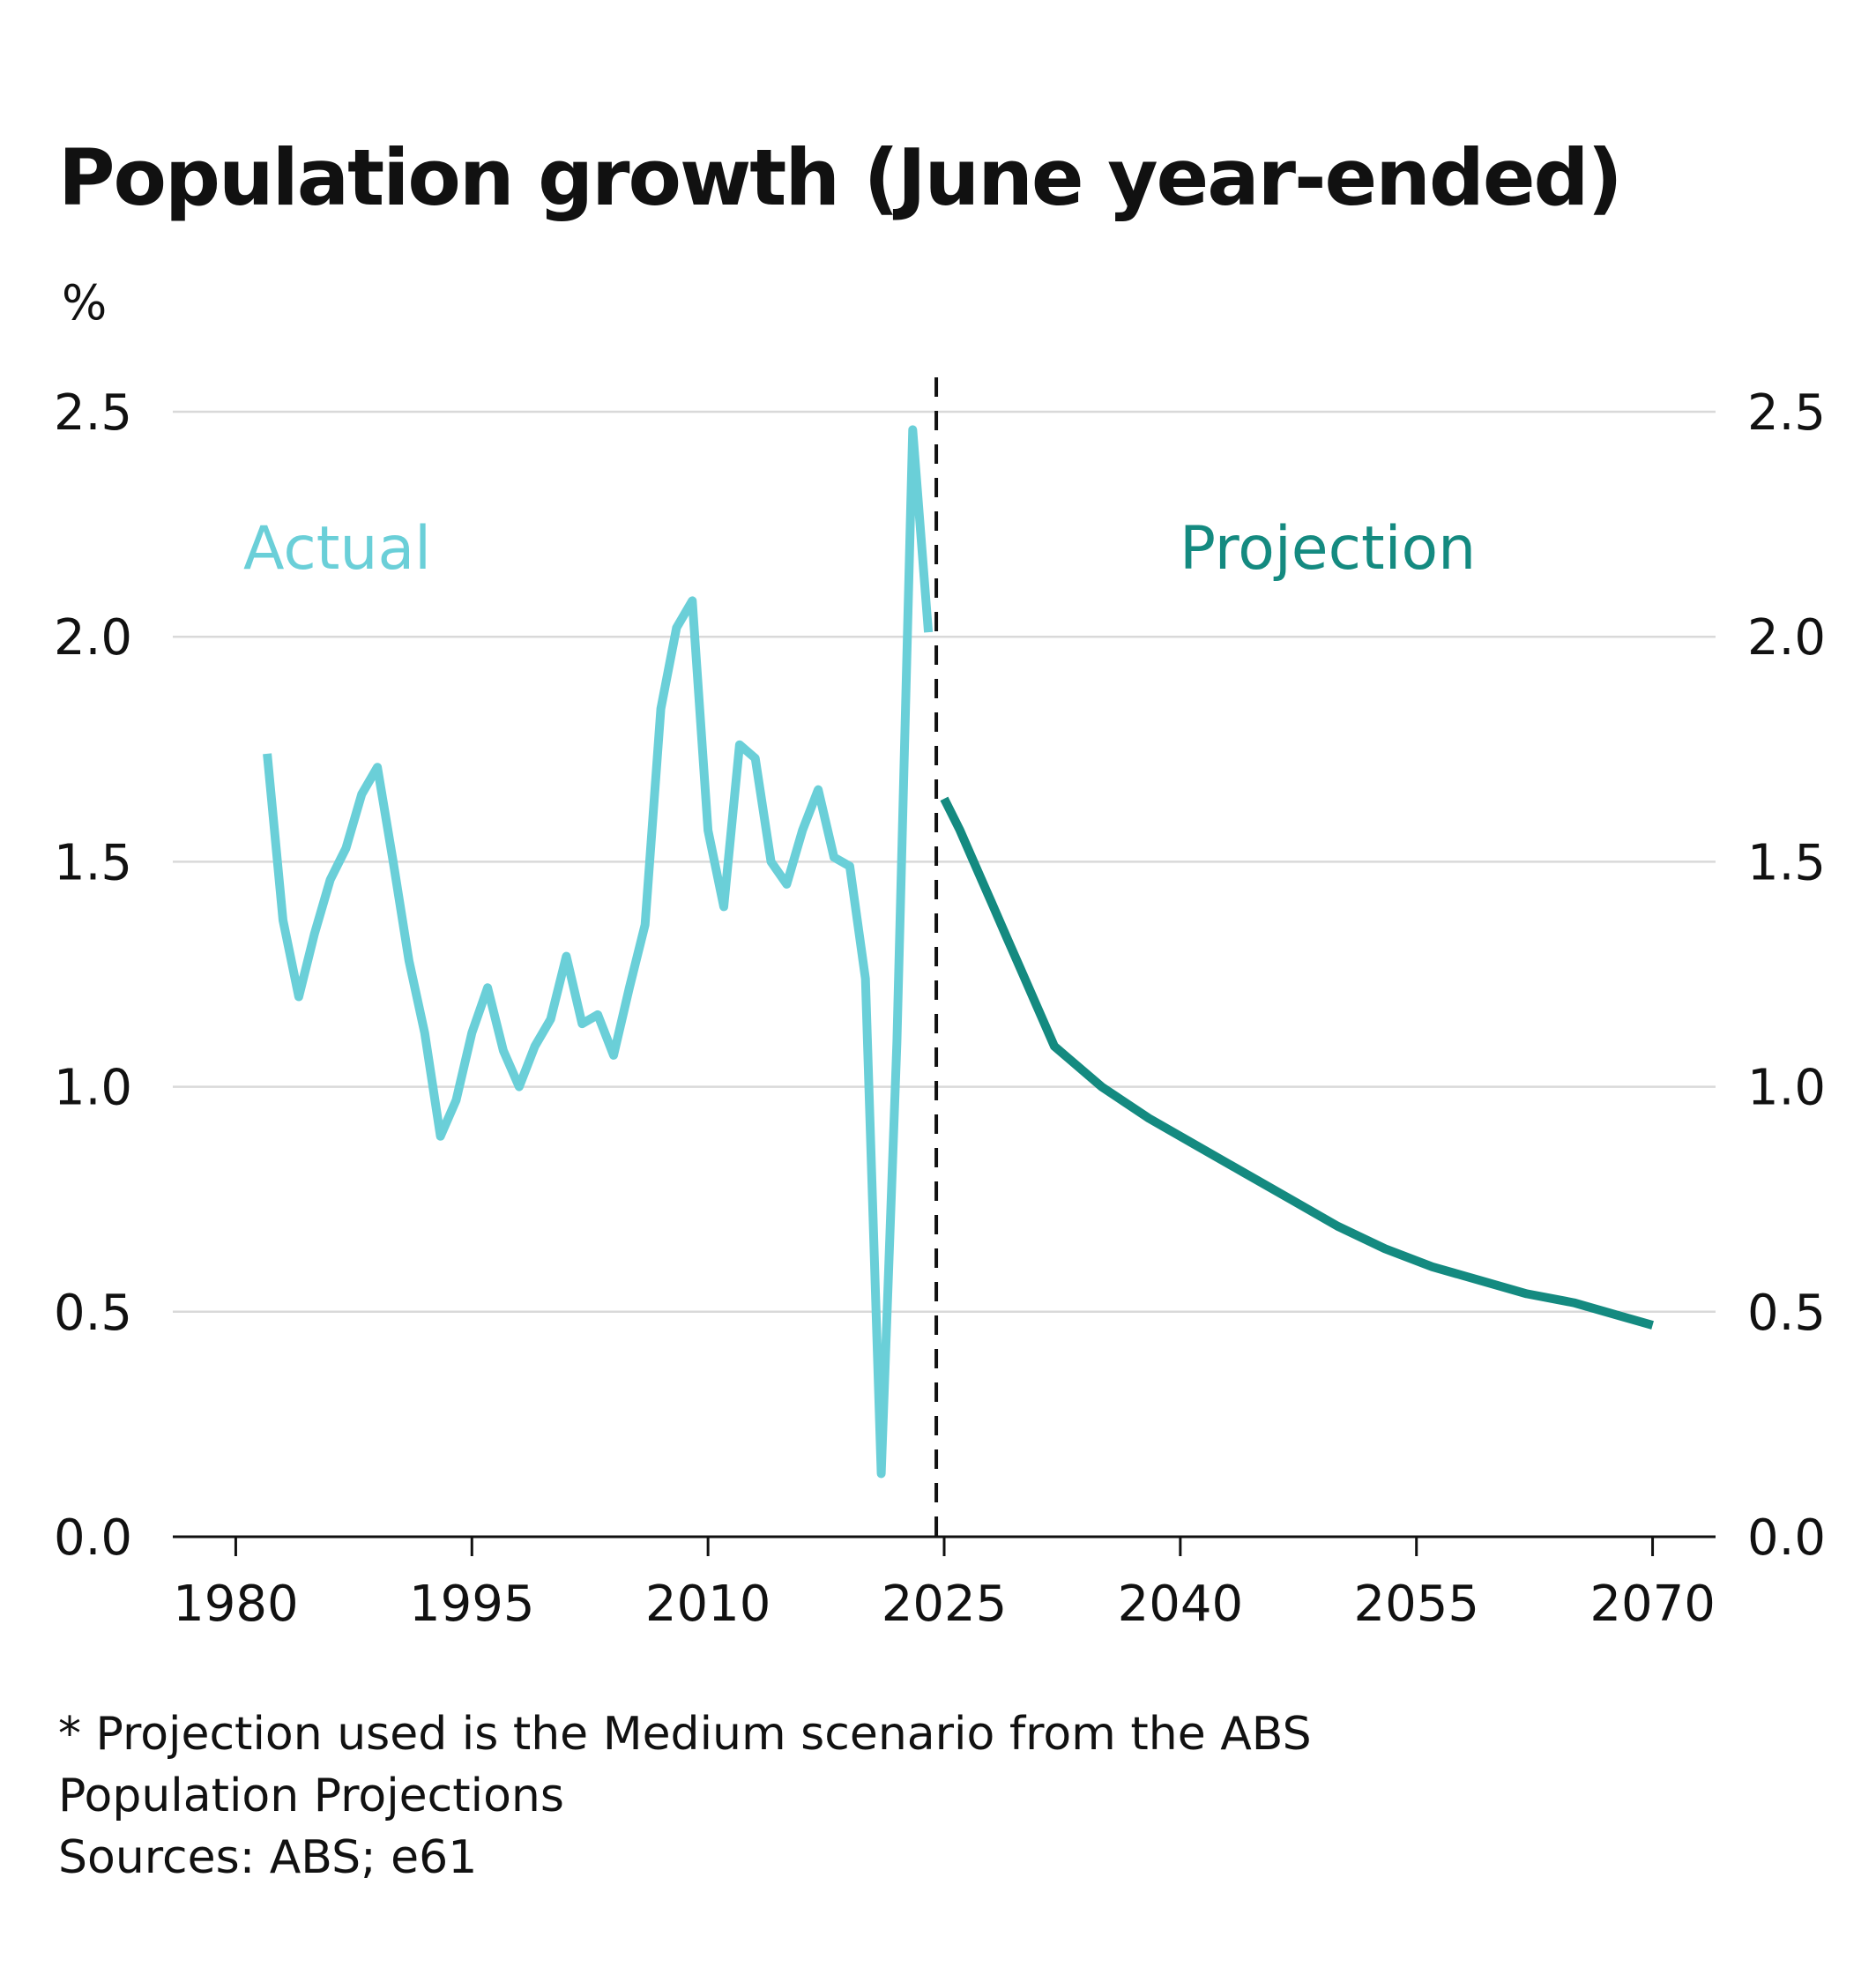  What do you see at coordinates (1786, 638) in the screenshot?
I see `y-tick-label-right: 2.0` at bounding box center [1786, 638].